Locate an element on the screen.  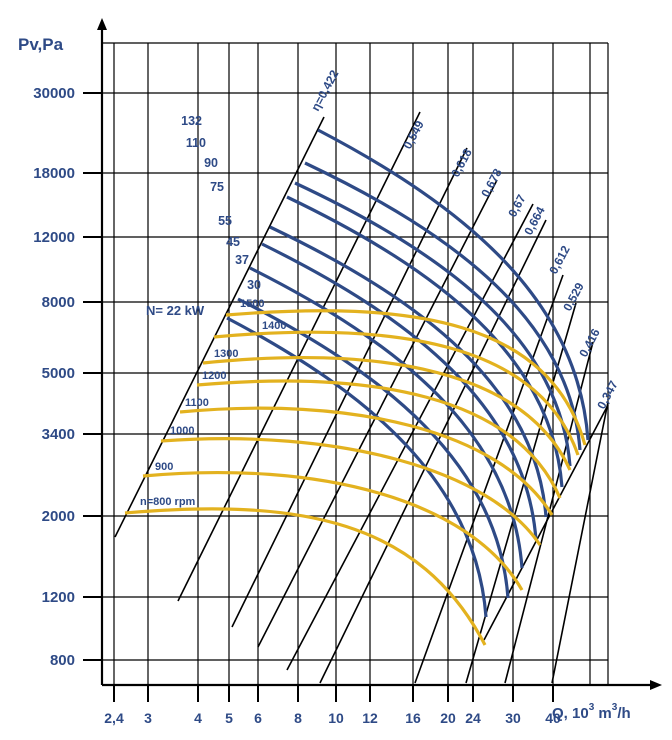
speed-label: 1400 is located at coordinates (274, 326).